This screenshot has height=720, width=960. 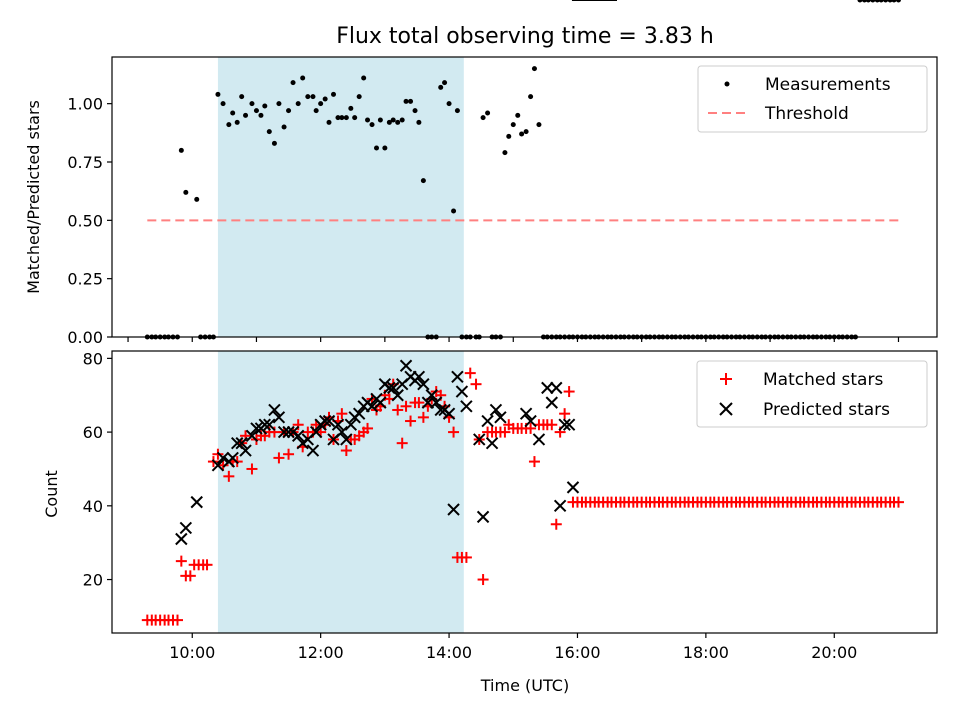 I want to click on legend-threshold-label: Threshold, so click(x=806, y=114).